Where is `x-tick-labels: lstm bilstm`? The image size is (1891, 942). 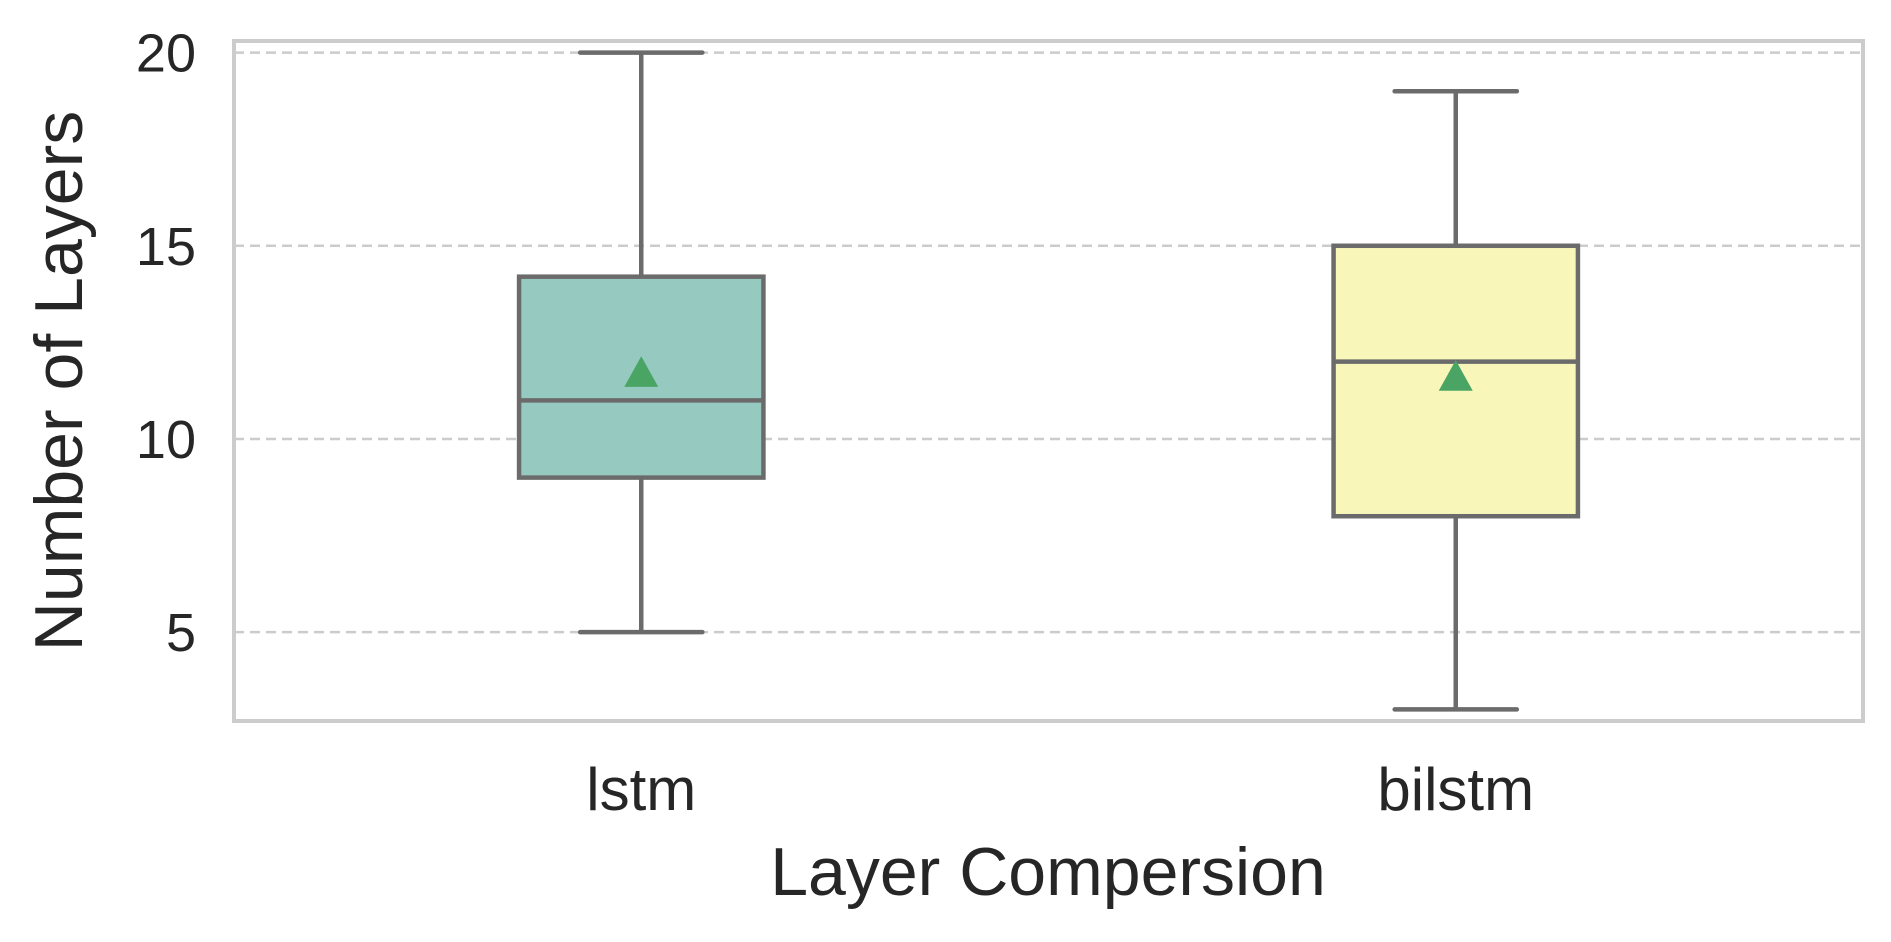
x-tick-labels: lstm bilstm is located at coordinates (1060, 789).